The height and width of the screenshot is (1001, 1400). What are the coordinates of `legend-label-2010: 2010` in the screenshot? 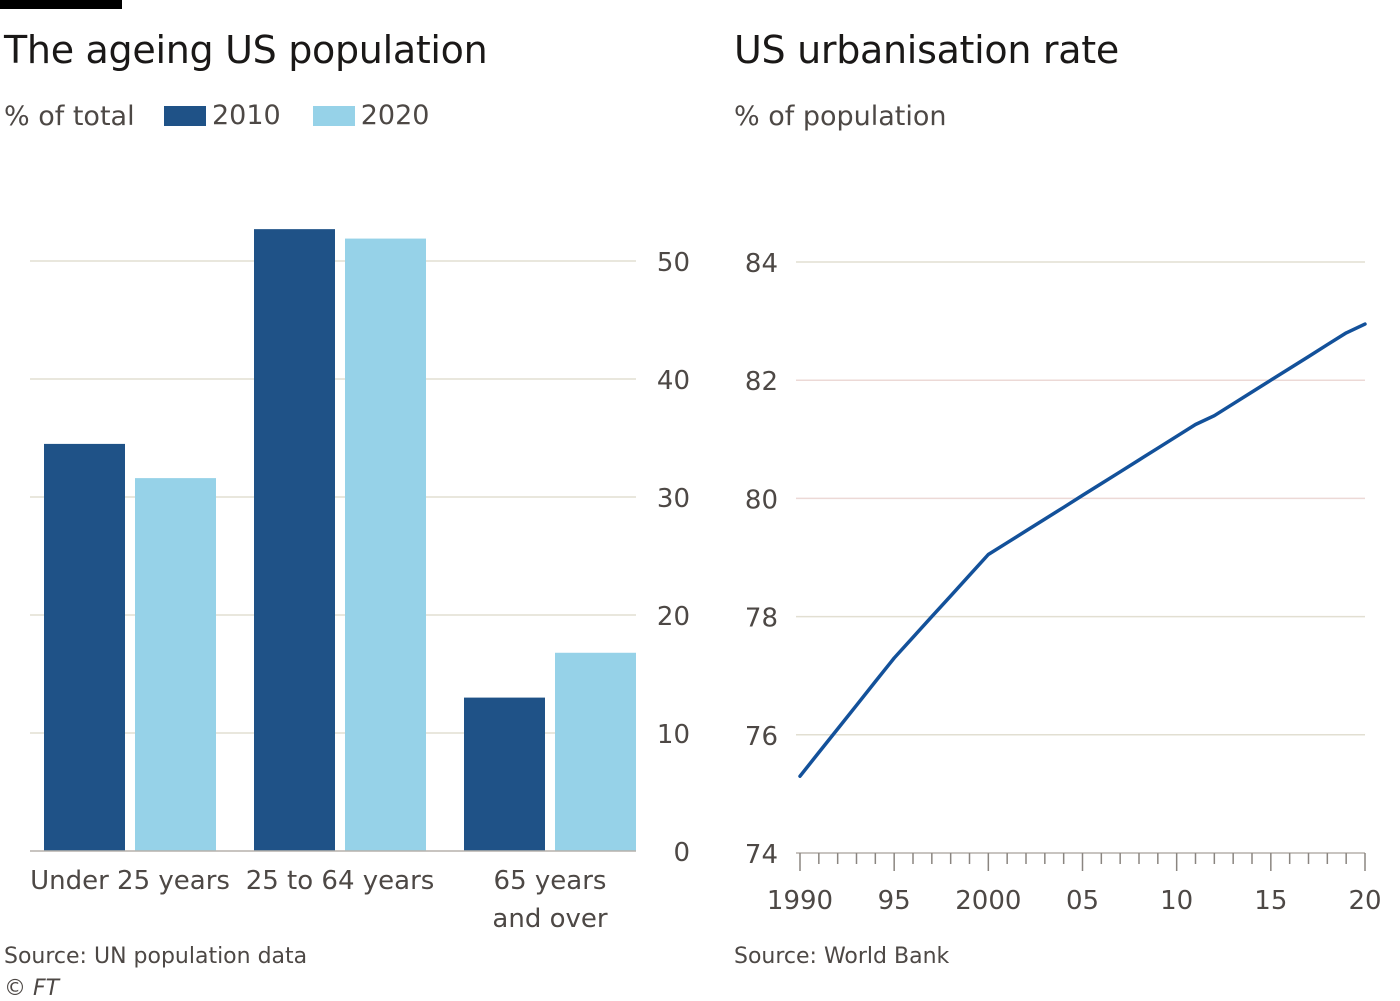 It's located at (246, 115).